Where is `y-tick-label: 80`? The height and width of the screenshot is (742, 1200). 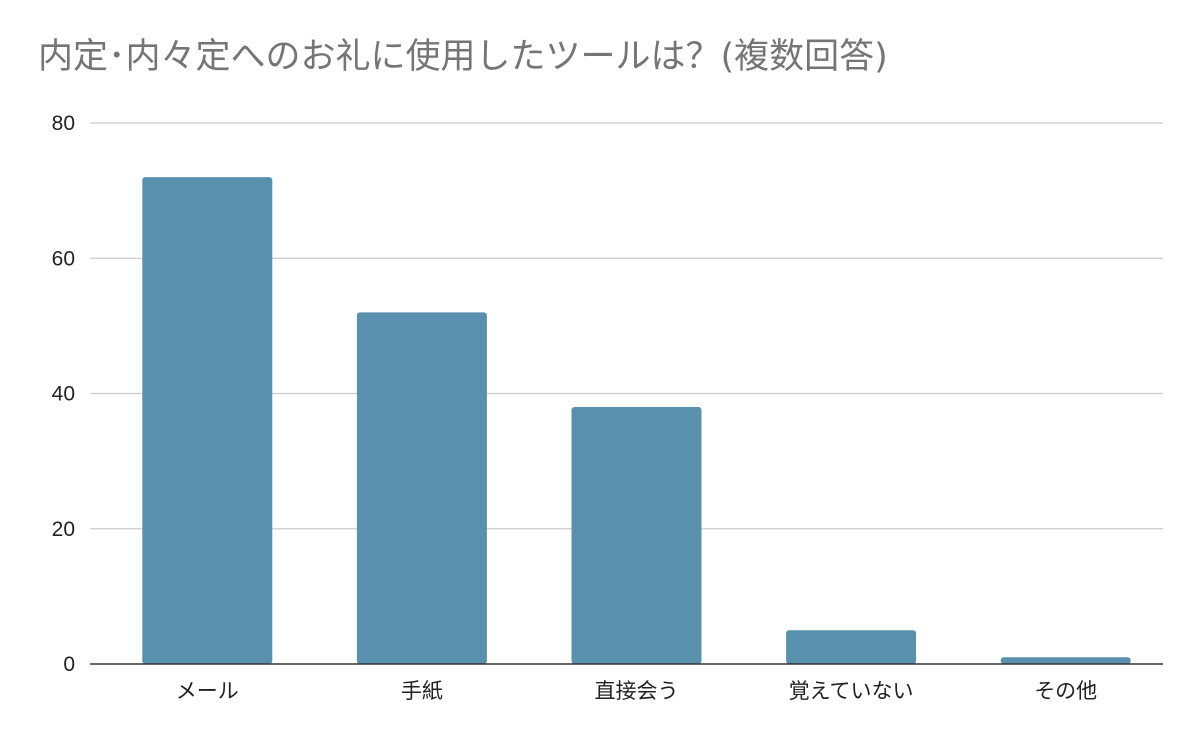
y-tick-label: 80 is located at coordinates (63, 123).